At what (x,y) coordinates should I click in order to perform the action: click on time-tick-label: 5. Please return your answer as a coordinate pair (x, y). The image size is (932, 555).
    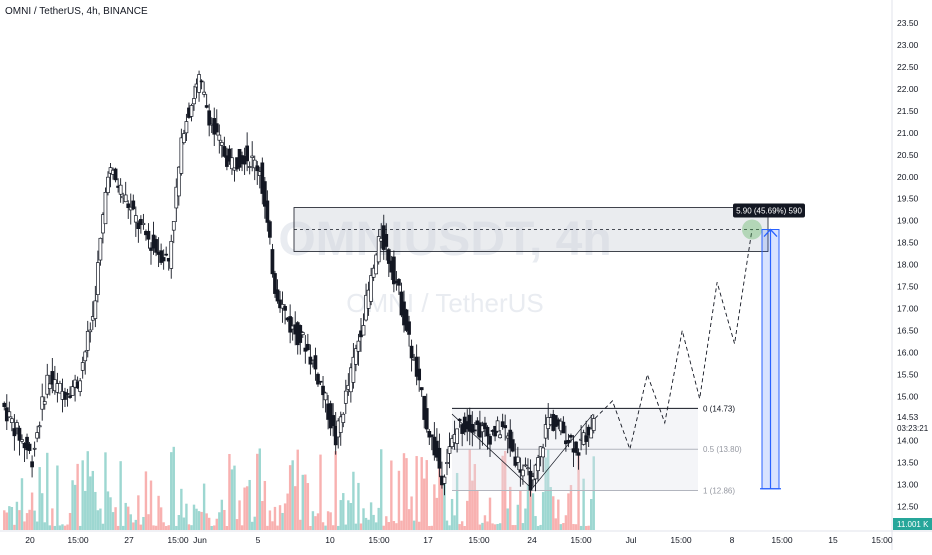
    Looking at the image, I should click on (258, 540).